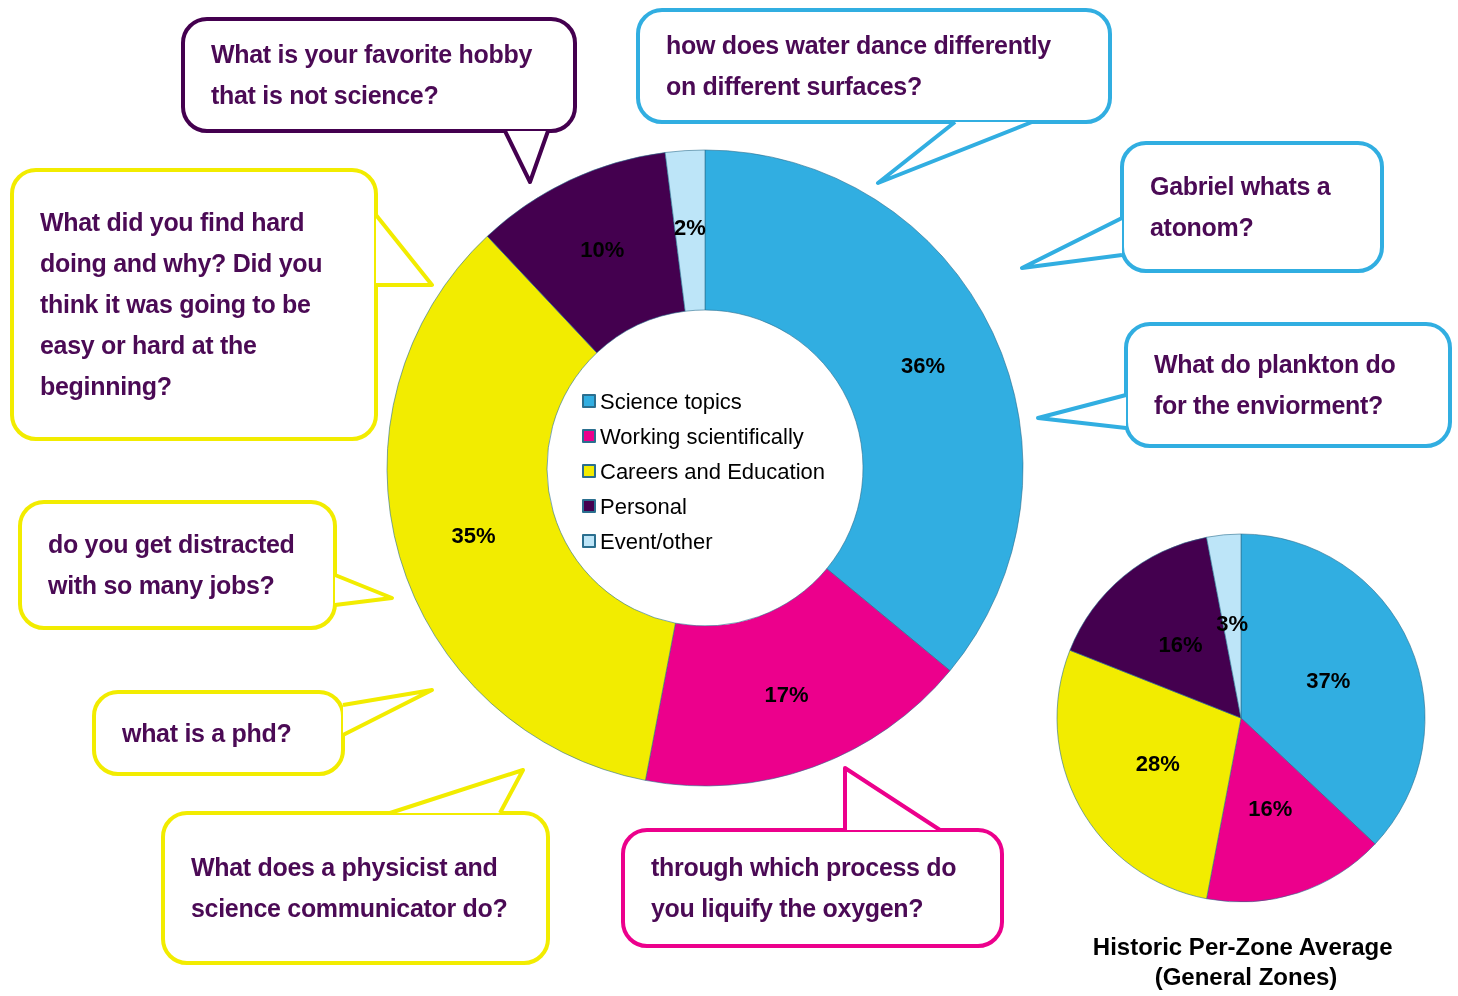 The width and height of the screenshot is (1458, 996). Describe the element at coordinates (643, 506) in the screenshot. I see `legend-label: Personal` at that location.